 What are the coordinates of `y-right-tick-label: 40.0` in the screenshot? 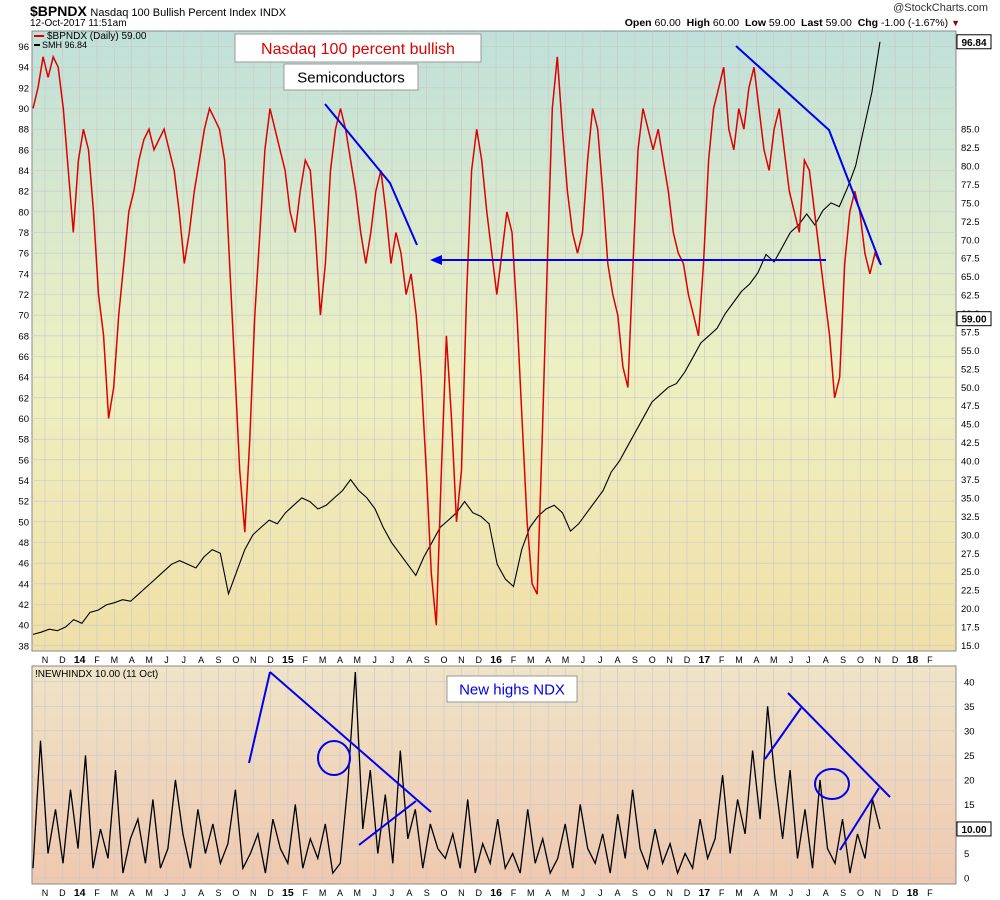 It's located at (970, 462).